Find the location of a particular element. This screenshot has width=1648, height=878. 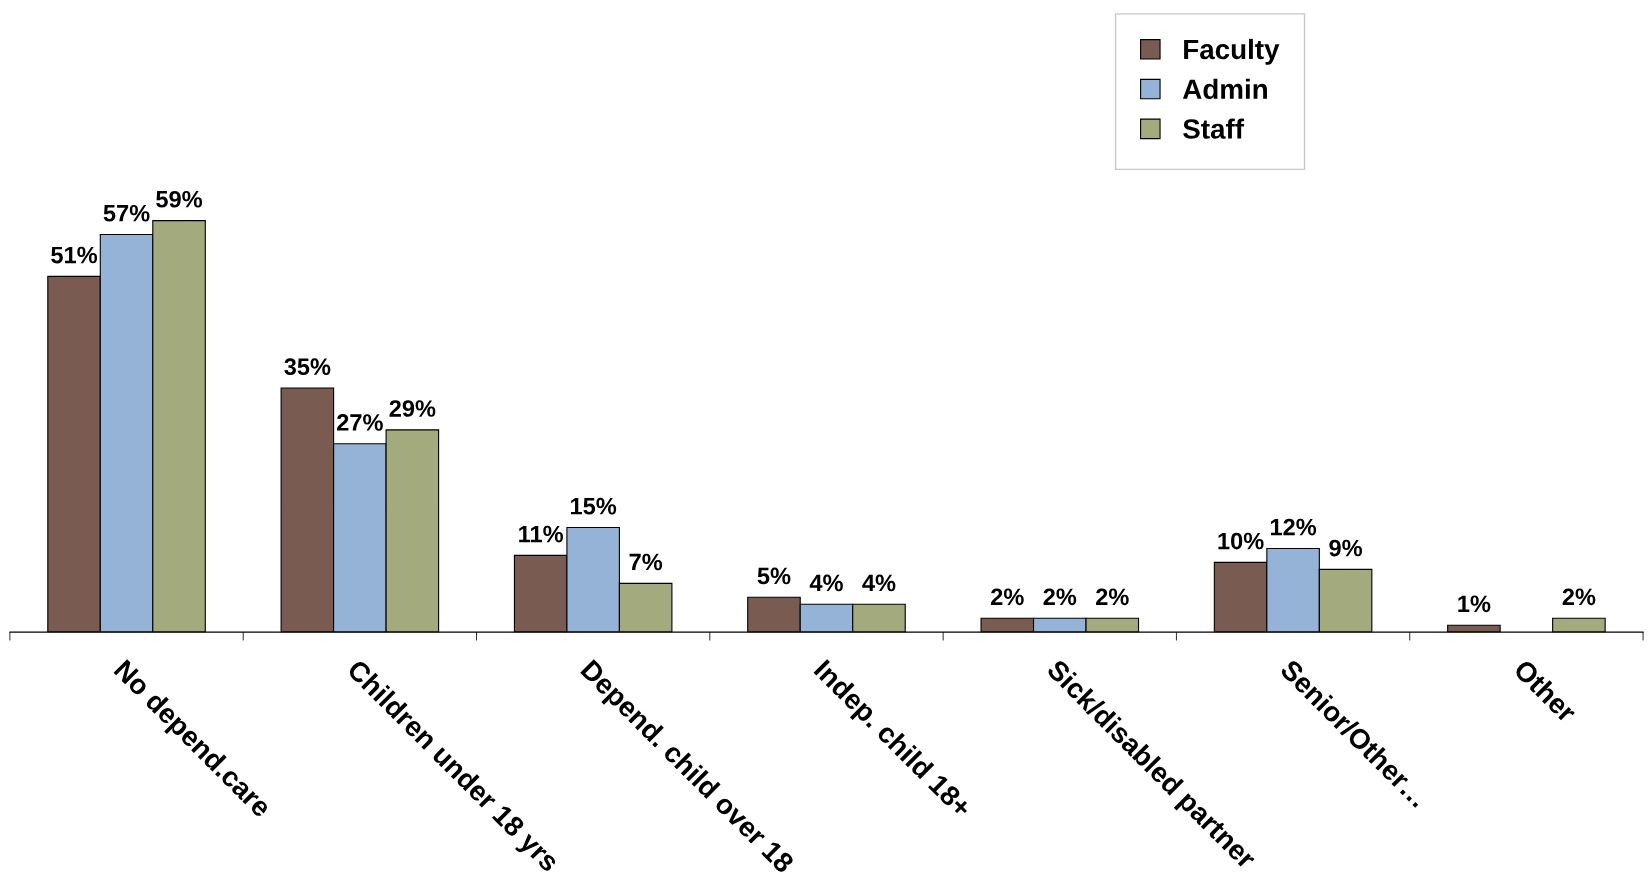

legend-label: Staff is located at coordinates (1214, 128).